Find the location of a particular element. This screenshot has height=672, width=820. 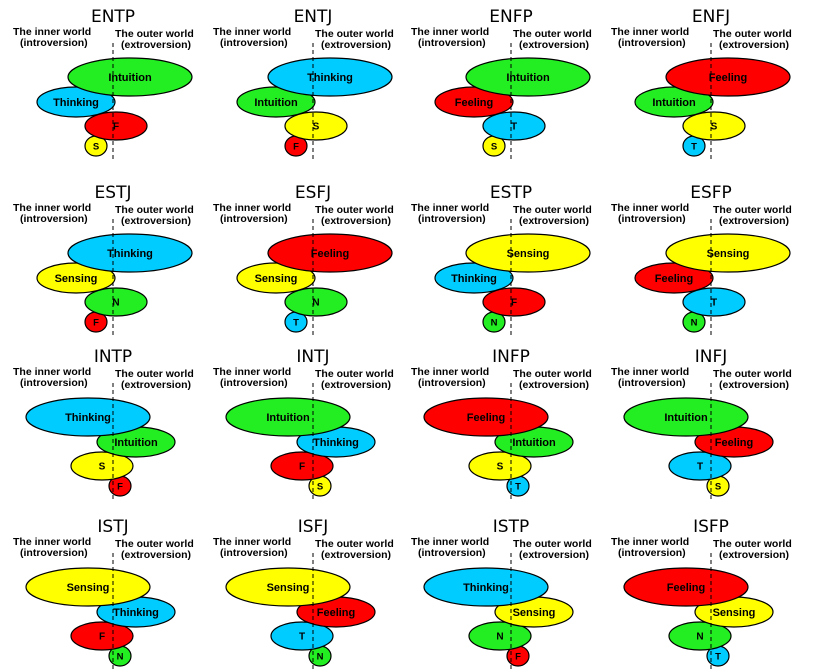

type-title: INTJ is located at coordinates (312, 357).